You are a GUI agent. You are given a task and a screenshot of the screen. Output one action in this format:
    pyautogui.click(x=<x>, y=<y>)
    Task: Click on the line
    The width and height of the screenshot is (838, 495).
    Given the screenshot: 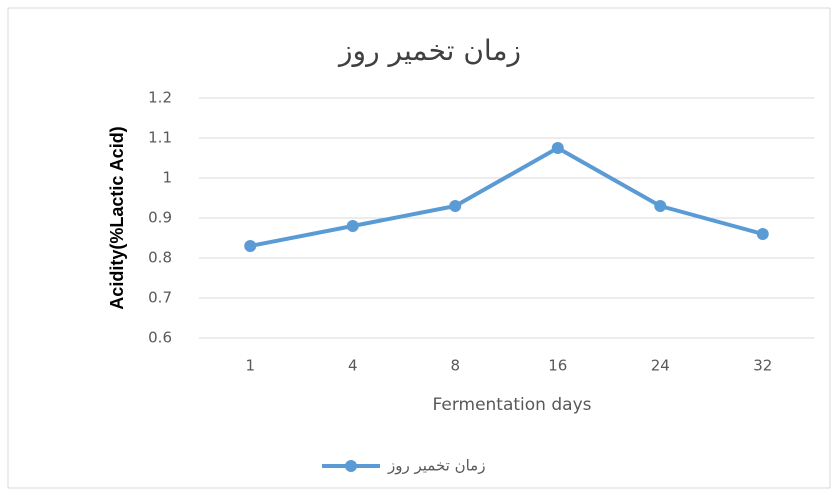 What is the action you would take?
    pyautogui.click(x=506, y=197)
    